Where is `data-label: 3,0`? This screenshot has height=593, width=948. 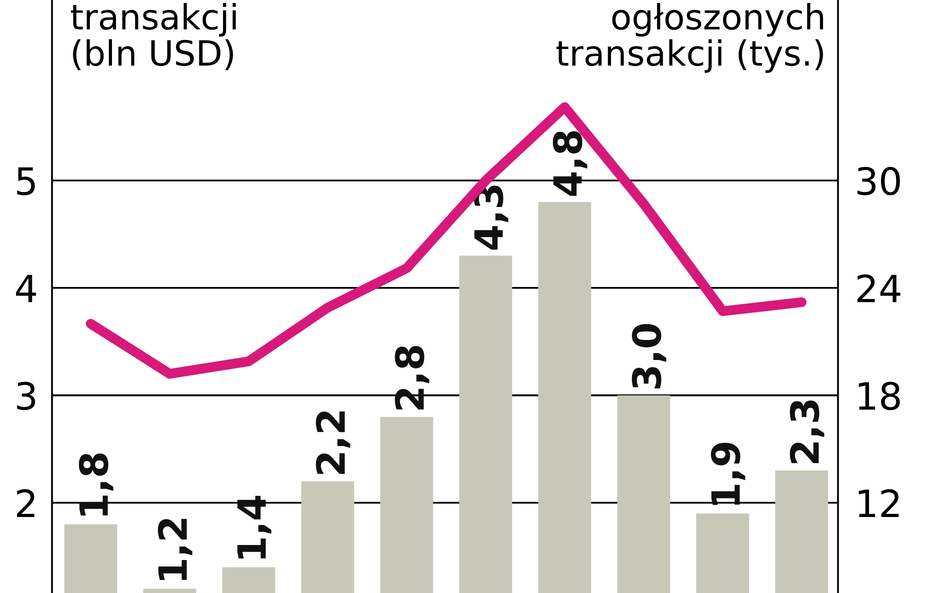
data-label: 3,0 is located at coordinates (649, 356).